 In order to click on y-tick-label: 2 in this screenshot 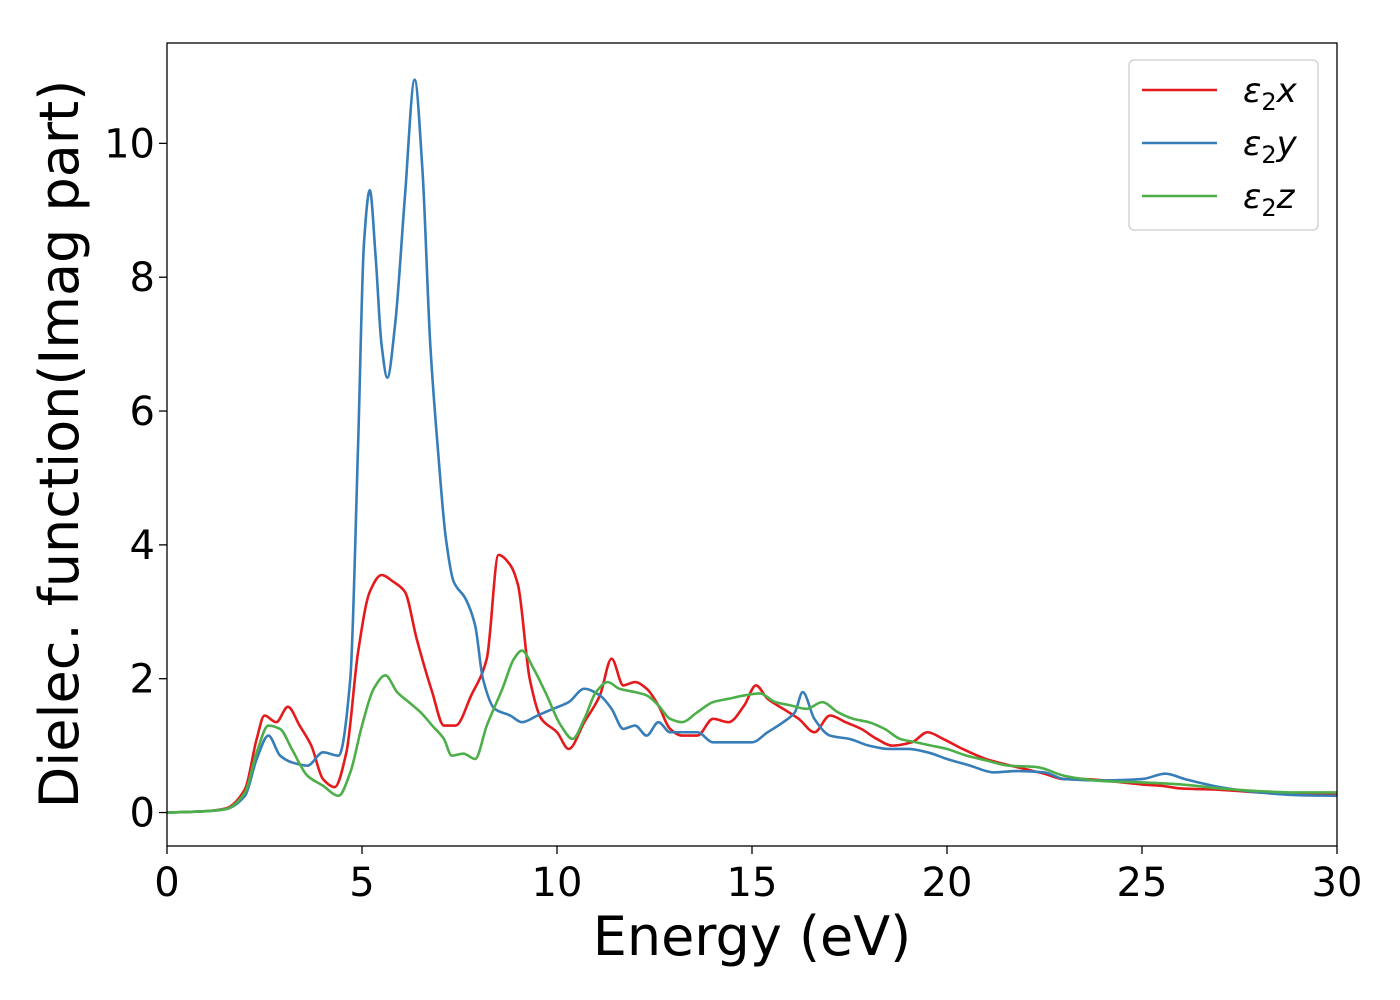, I will do `click(142, 680)`.